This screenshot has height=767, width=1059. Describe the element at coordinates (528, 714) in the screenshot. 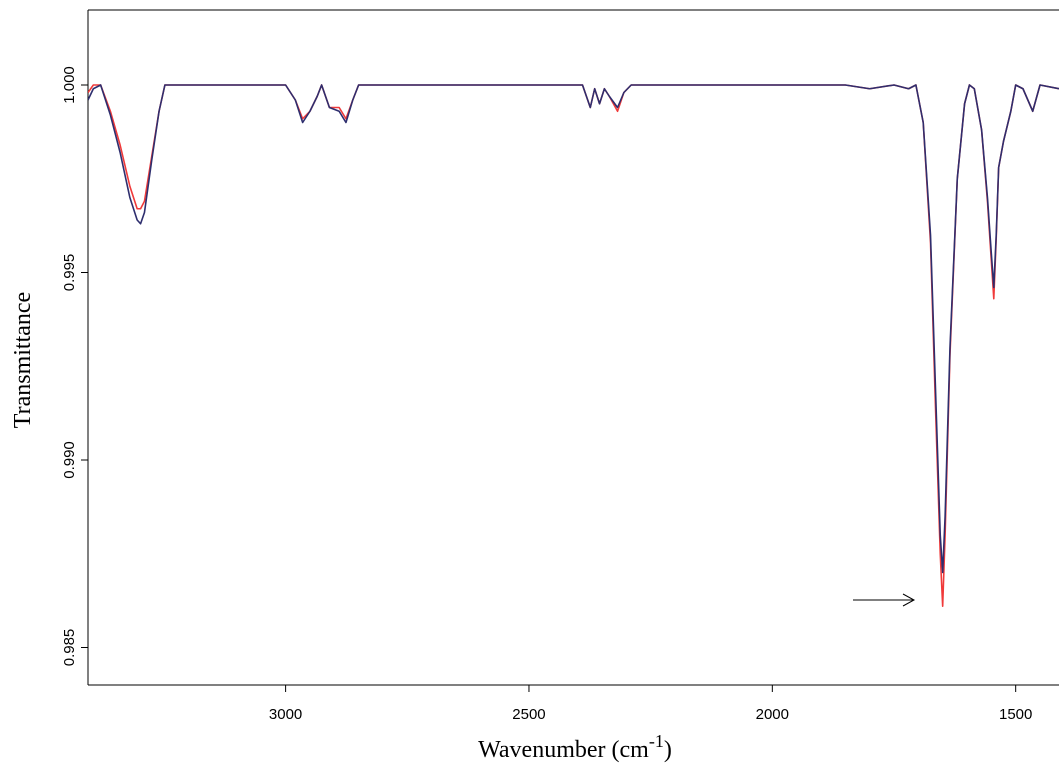

I see `x-tick-label: 2500` at that location.